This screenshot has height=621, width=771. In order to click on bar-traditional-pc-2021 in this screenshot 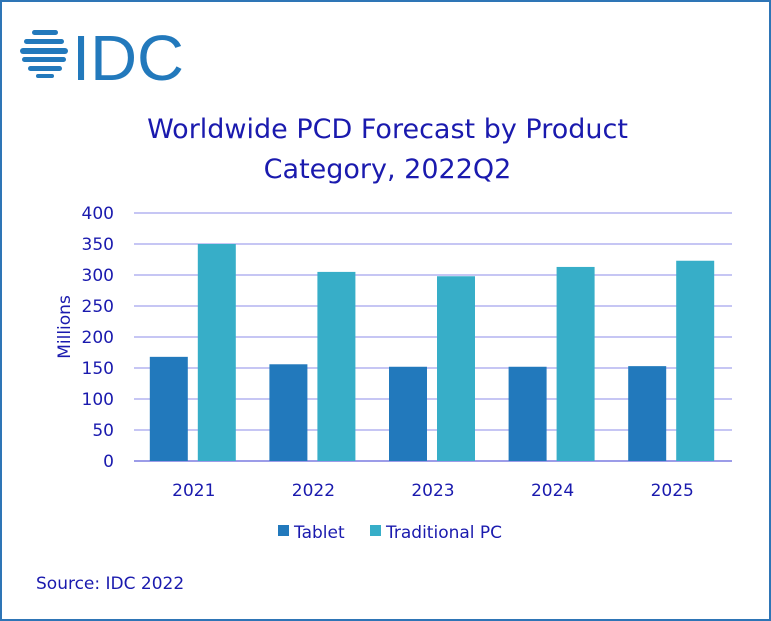, I will do `click(216, 352)`.